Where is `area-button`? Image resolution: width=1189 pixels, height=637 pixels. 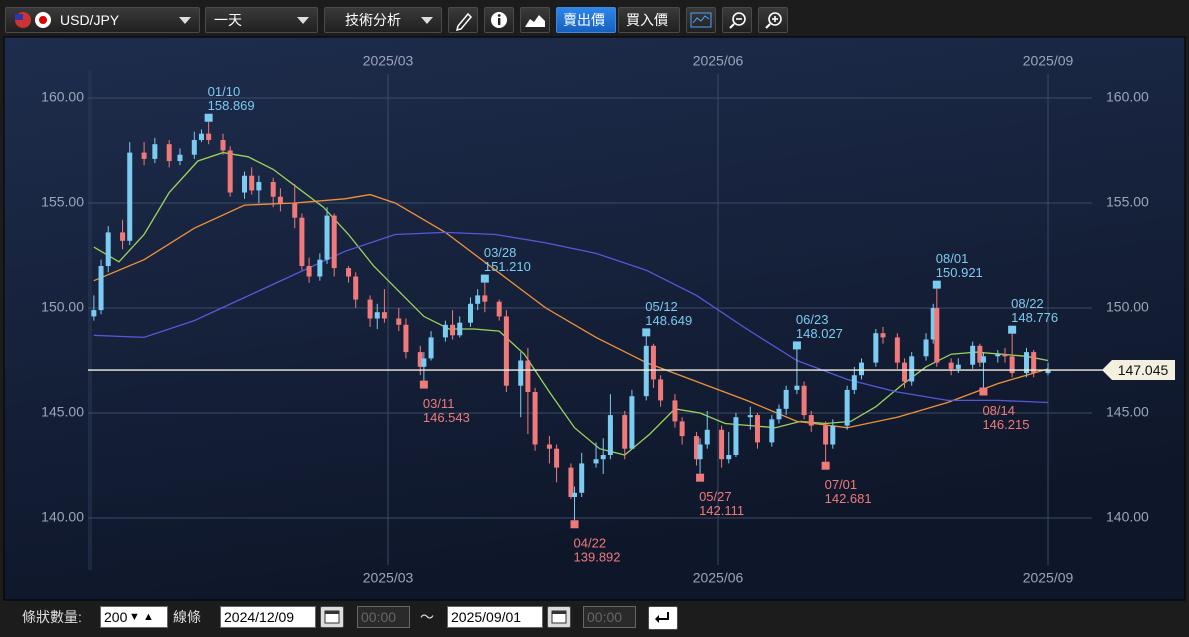
area-button is located at coordinates (535, 20).